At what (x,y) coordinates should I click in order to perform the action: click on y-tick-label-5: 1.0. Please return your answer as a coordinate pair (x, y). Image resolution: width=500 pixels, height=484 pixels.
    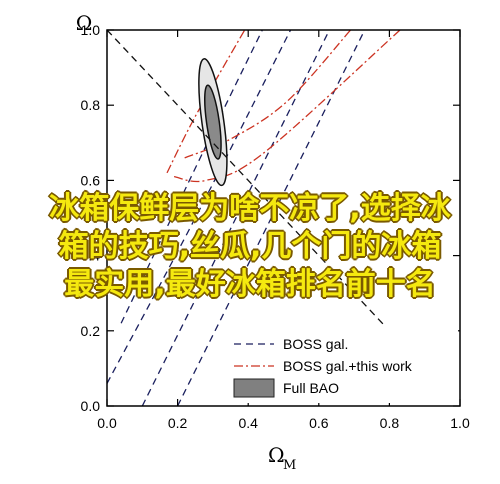
    Looking at the image, I should click on (91, 30).